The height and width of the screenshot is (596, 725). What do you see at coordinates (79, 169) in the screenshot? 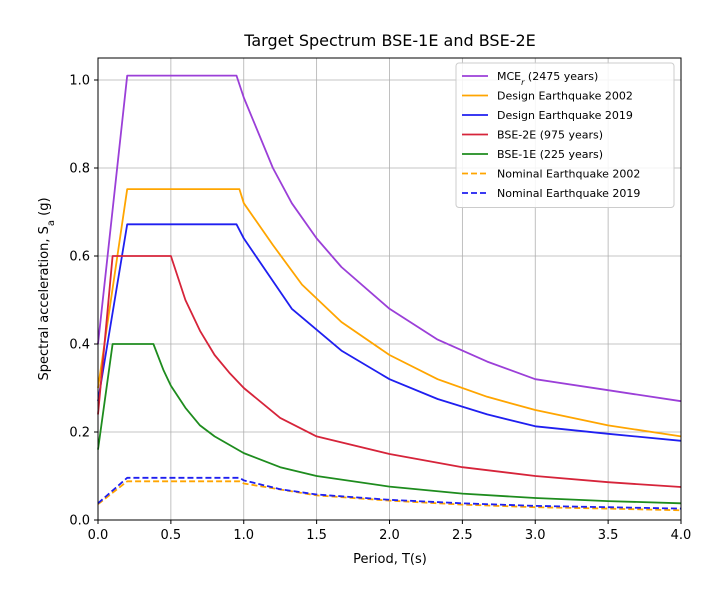
I see `y-tick-label: 0.8` at bounding box center [79, 169].